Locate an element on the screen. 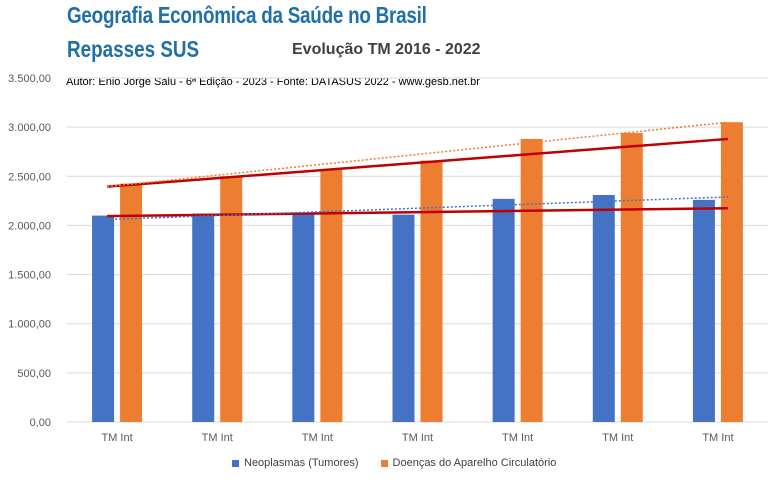  y-tick-label: 1.500,00 is located at coordinates (29, 276).